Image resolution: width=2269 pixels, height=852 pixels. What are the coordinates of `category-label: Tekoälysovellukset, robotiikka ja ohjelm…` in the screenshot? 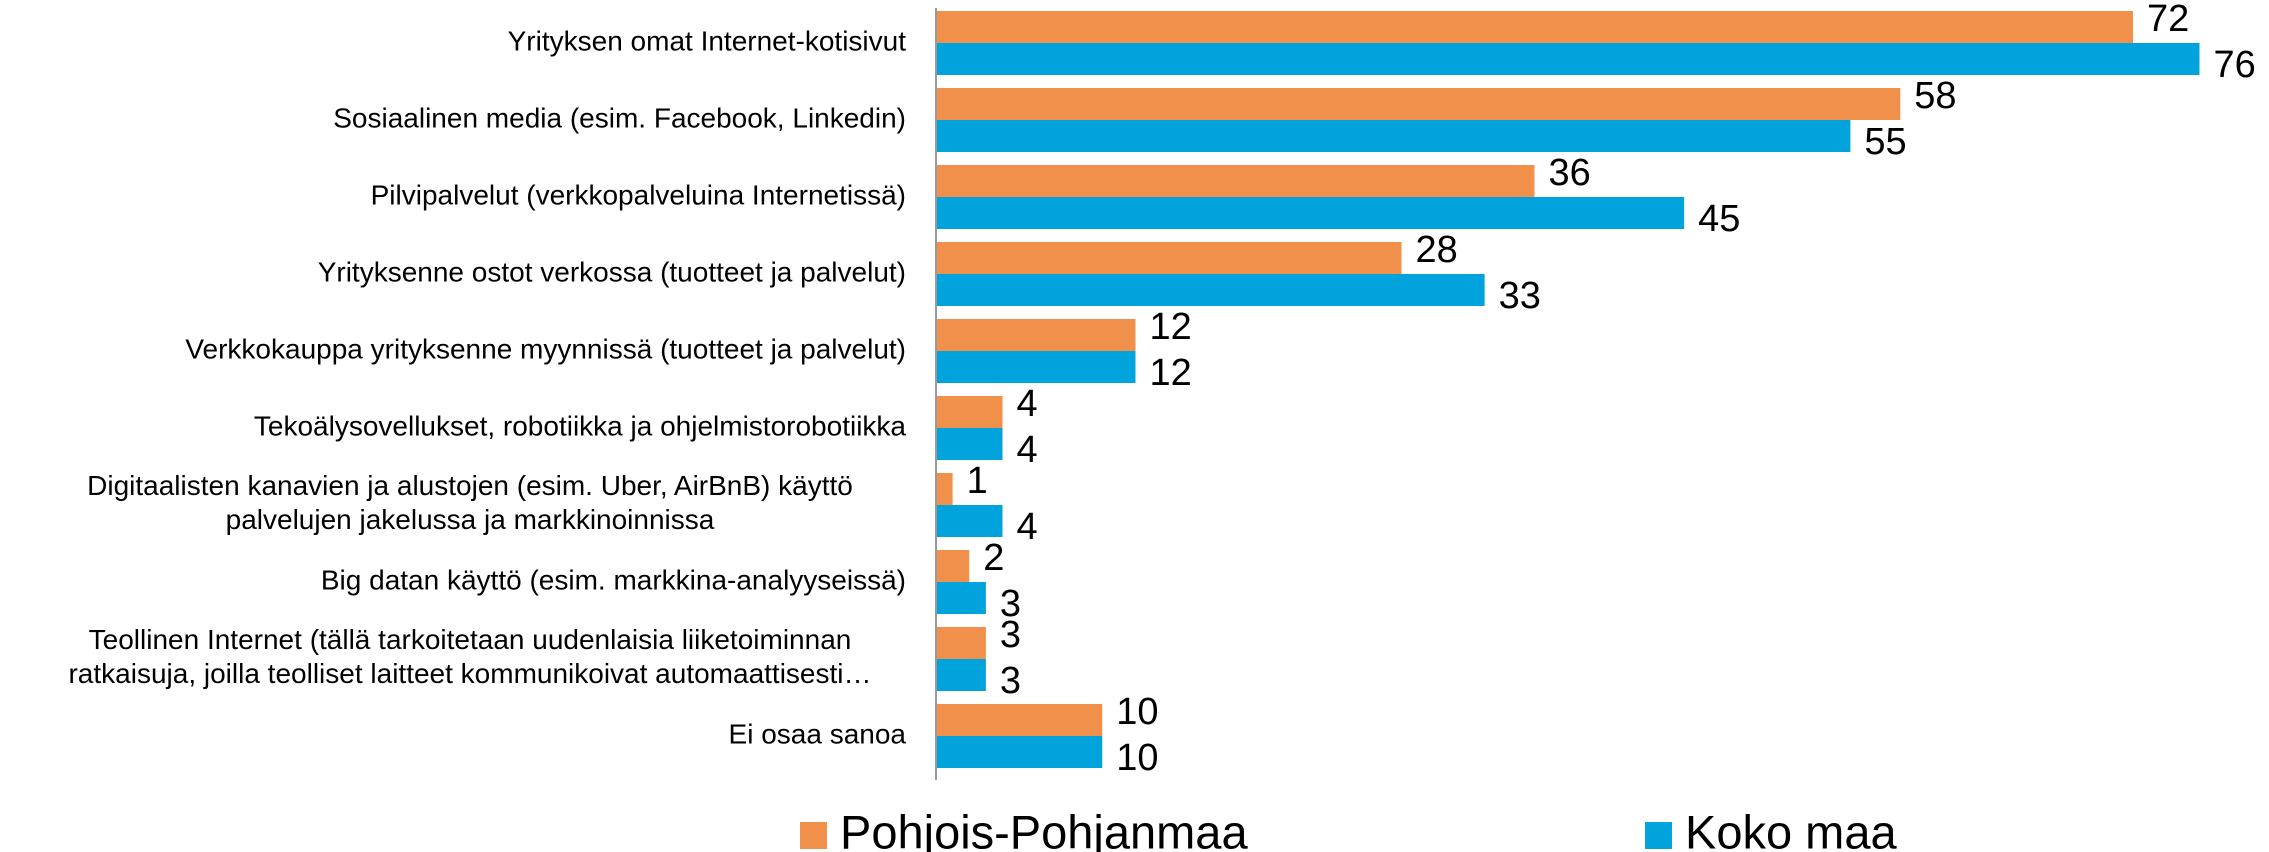 It's located at (580, 425).